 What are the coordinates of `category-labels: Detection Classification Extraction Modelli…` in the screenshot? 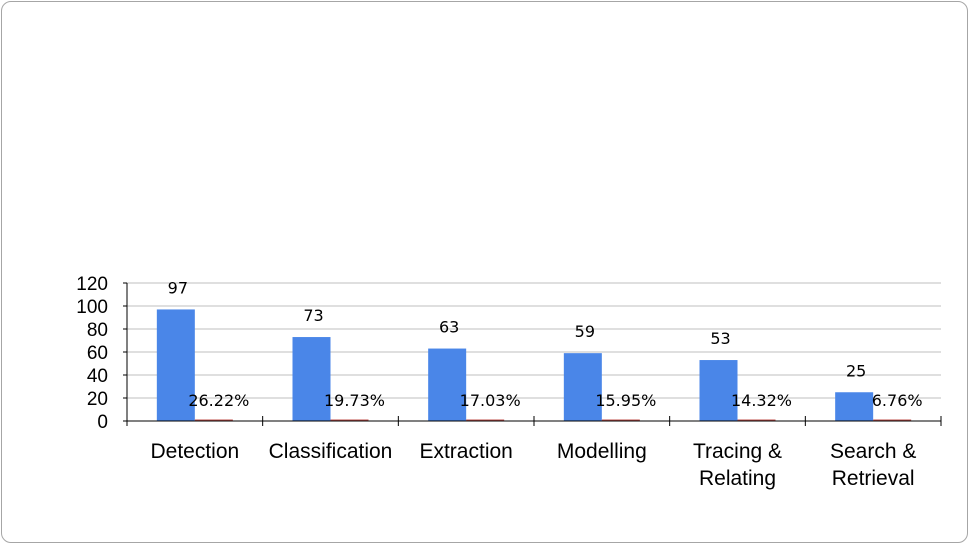 It's located at (533, 465).